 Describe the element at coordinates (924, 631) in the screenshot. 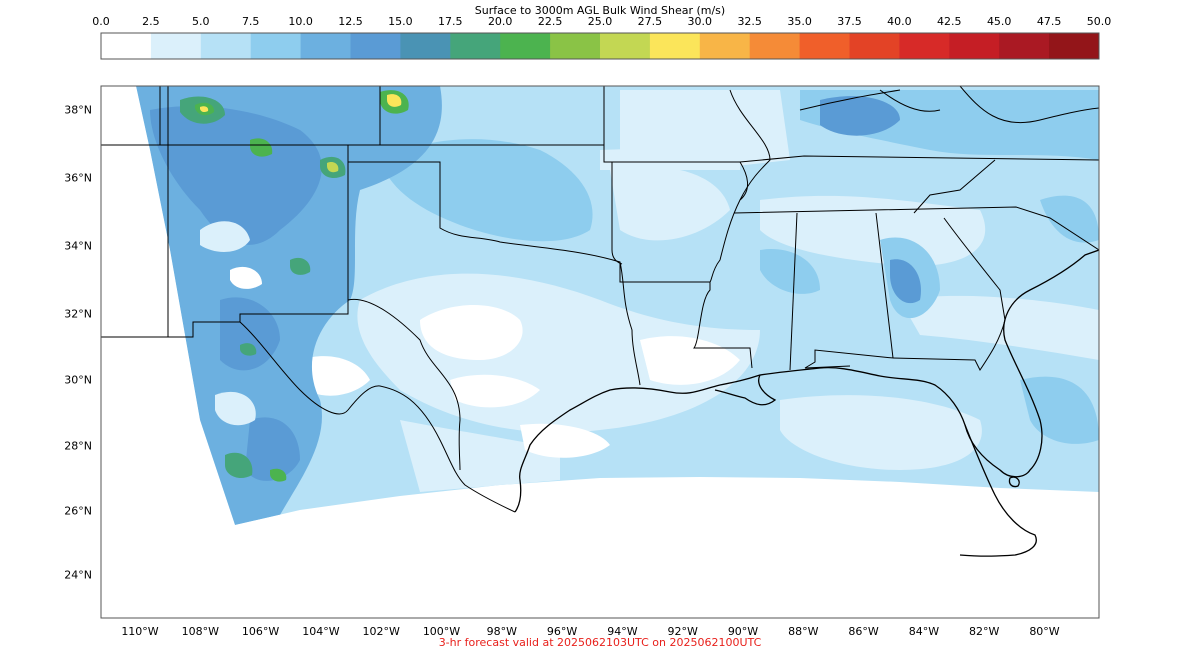

I see `longitude-label: 84°W` at that location.